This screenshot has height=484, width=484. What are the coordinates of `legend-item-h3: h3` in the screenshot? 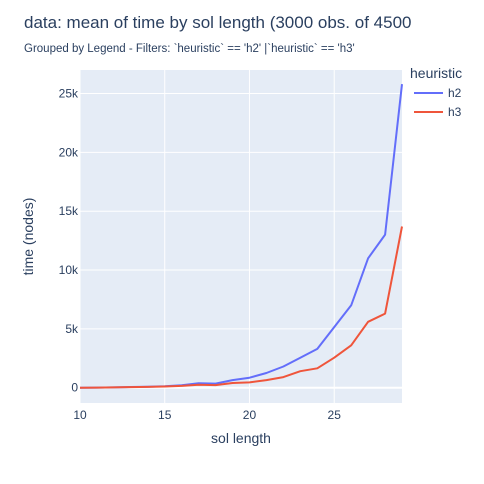 It's located at (438, 112).